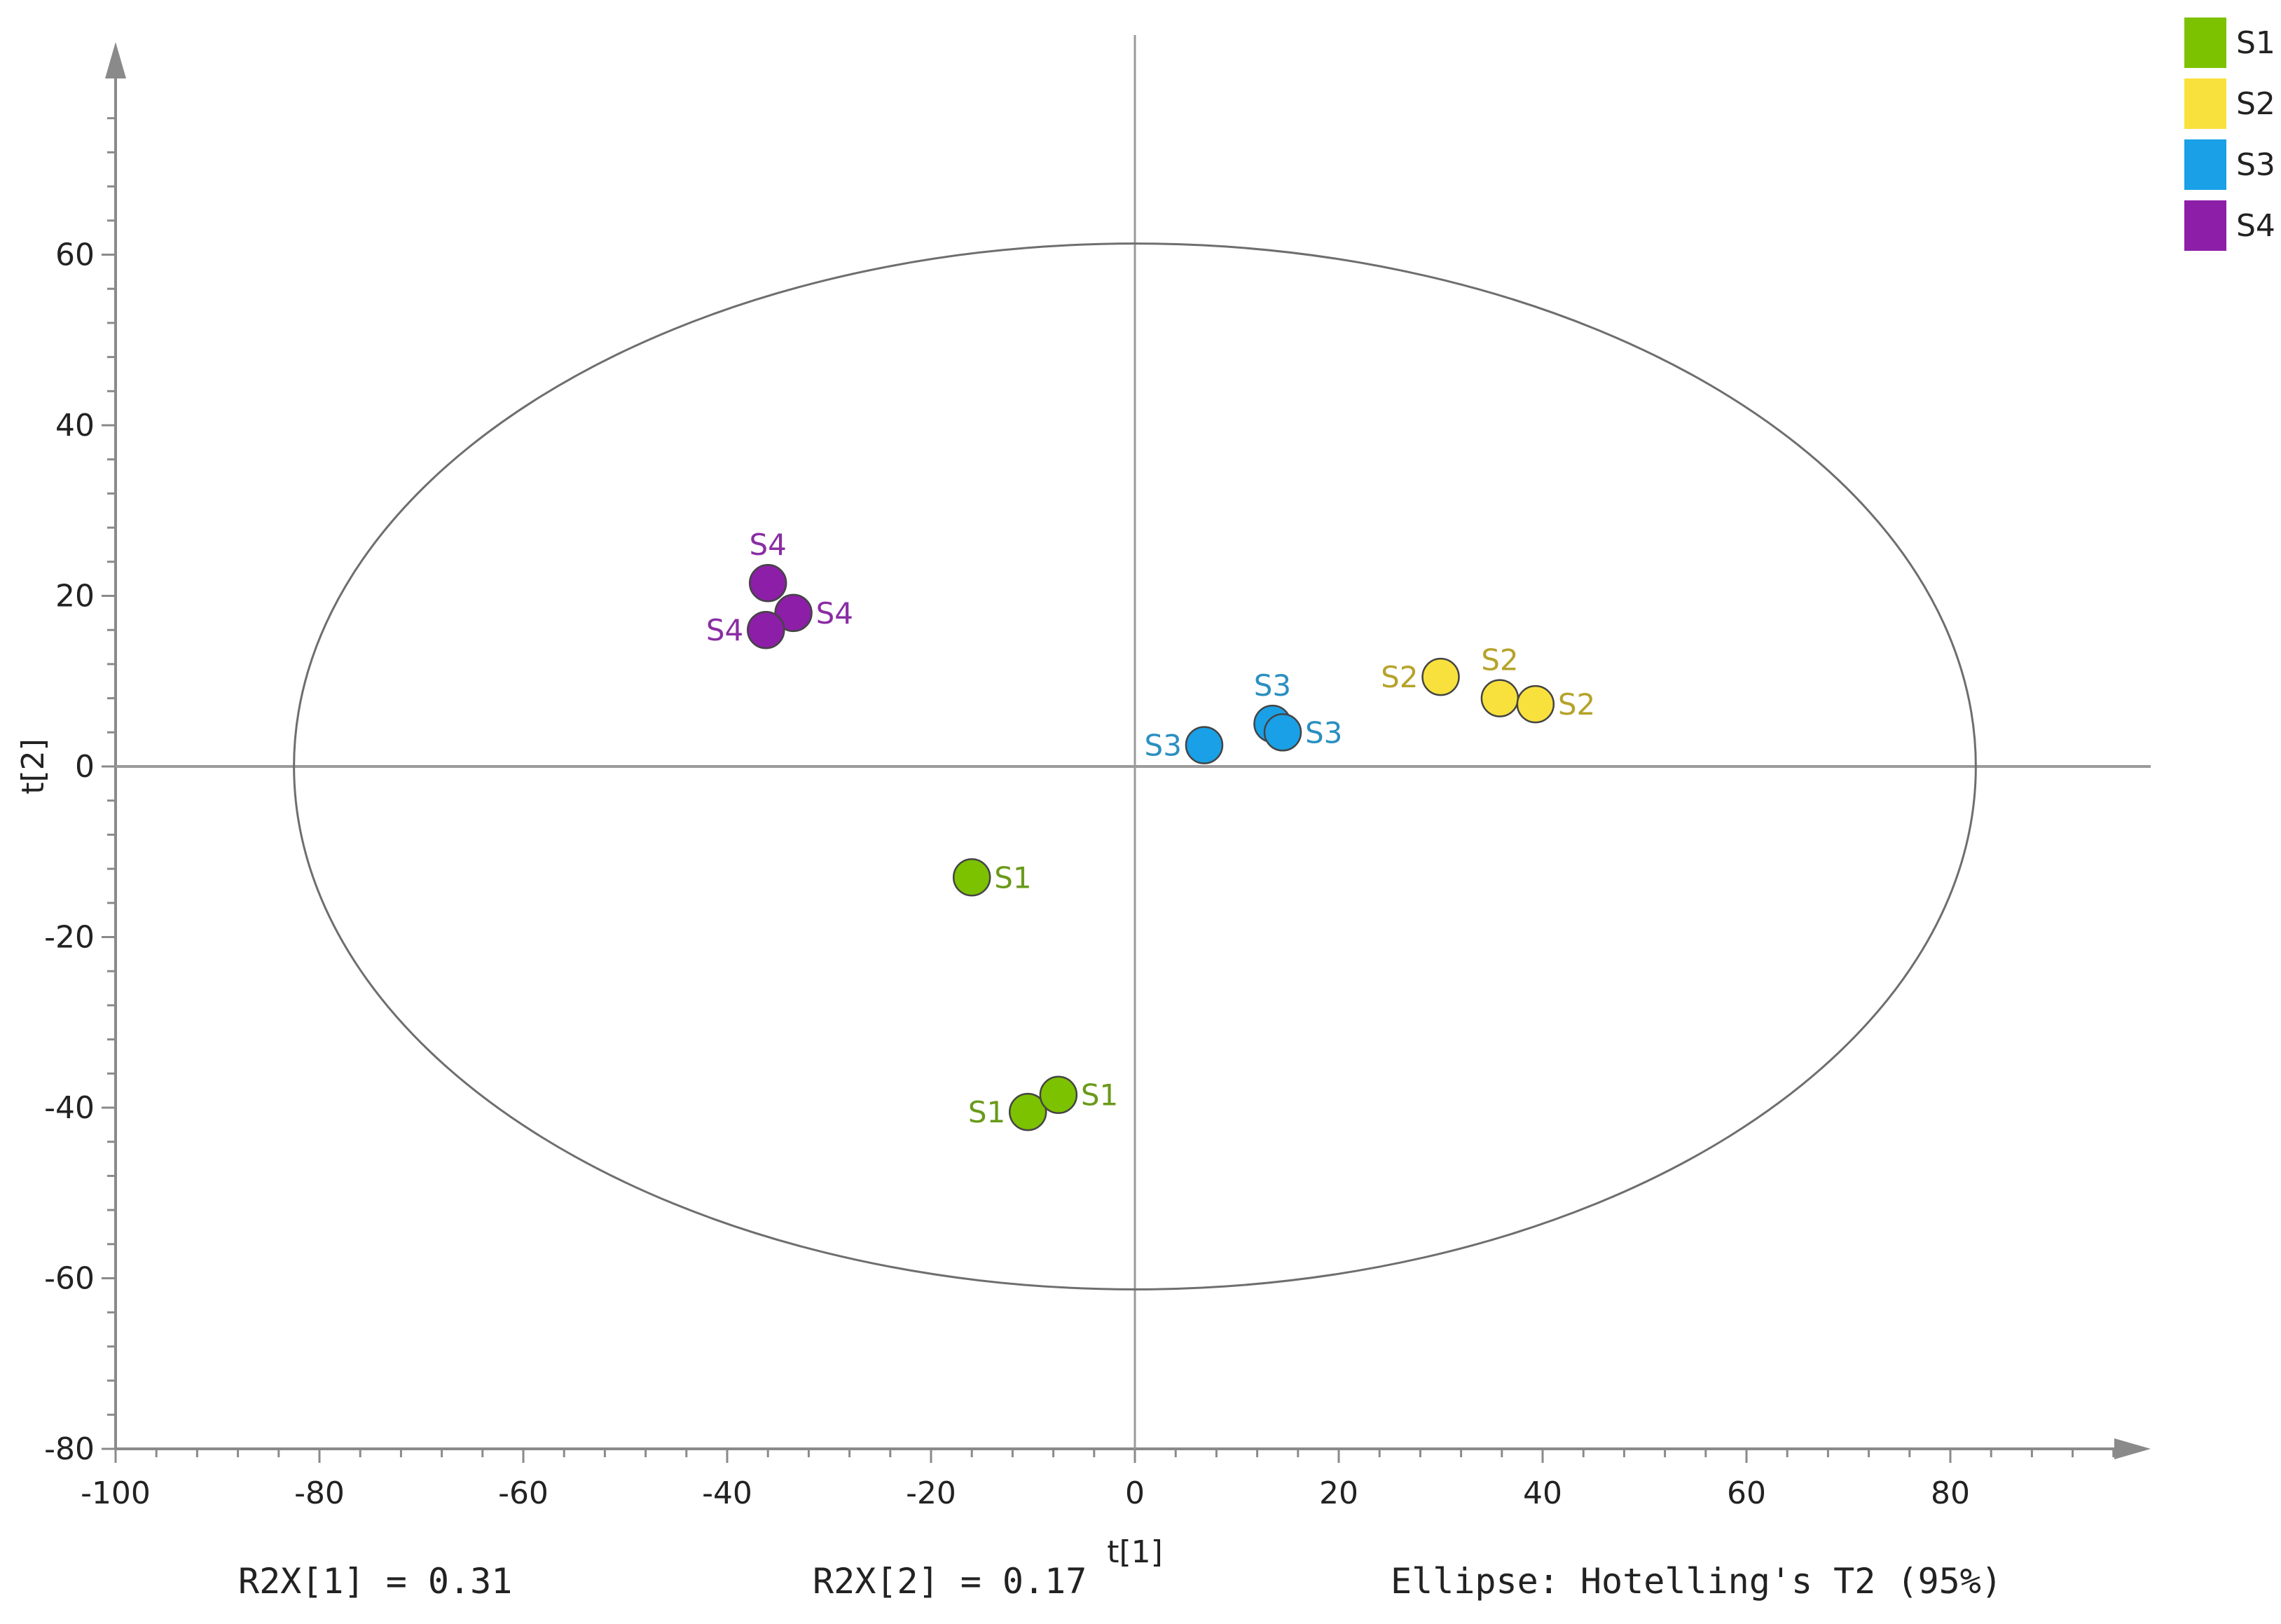  I want to click on legend: S1 S2 S3 S4, so click(2229, 135).